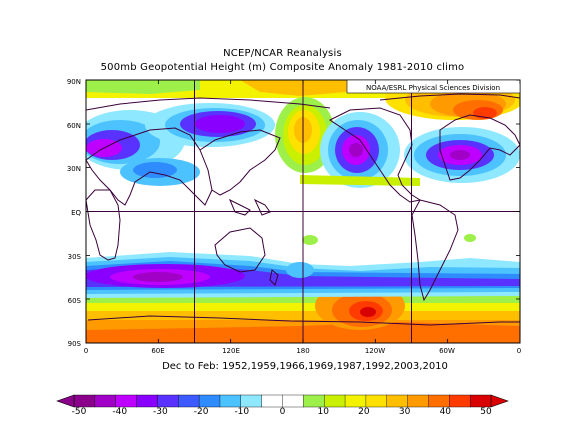  I want to click on colorbar-tick-label: -10, so click(241, 412).